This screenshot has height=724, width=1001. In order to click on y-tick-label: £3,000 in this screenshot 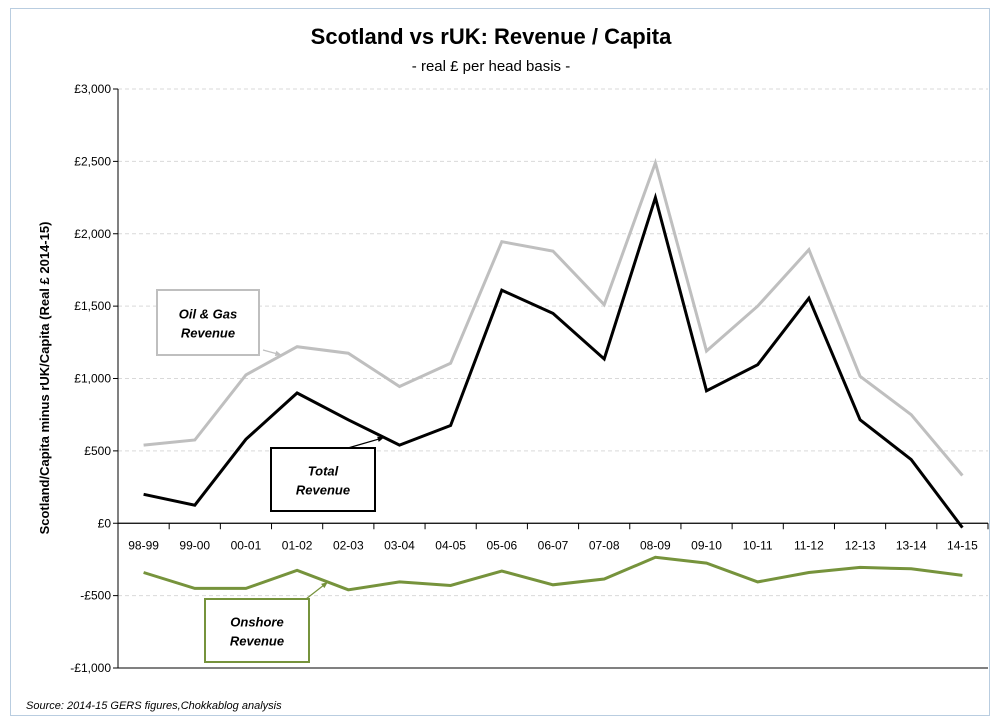, I will do `click(92, 89)`.